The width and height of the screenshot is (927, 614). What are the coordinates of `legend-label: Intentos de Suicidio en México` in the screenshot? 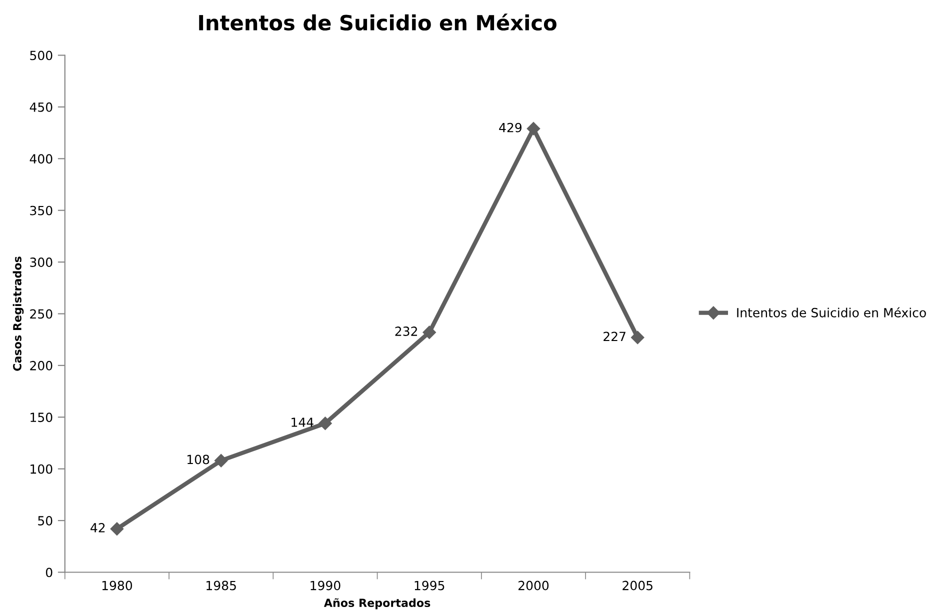 It's located at (831, 312).